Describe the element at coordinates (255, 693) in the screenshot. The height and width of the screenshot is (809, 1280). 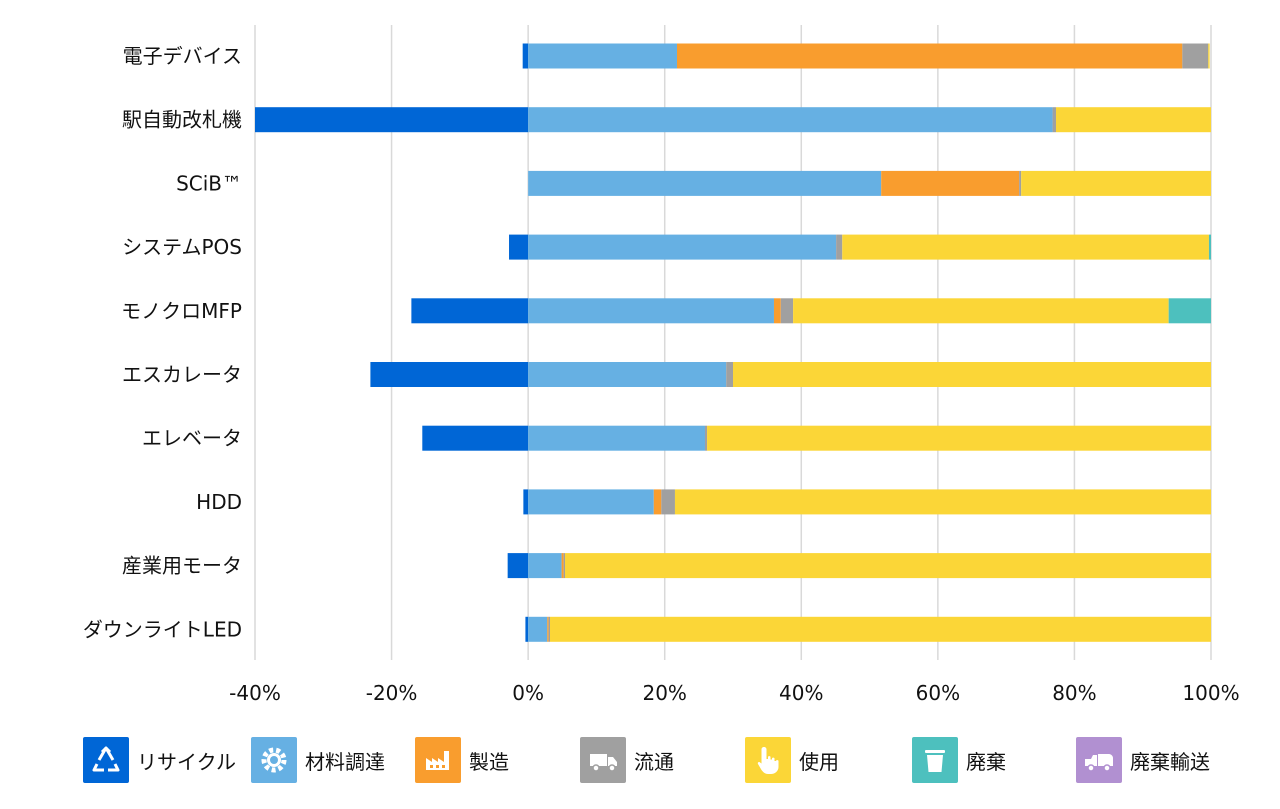
I see `x-tick-label: -40%` at that location.